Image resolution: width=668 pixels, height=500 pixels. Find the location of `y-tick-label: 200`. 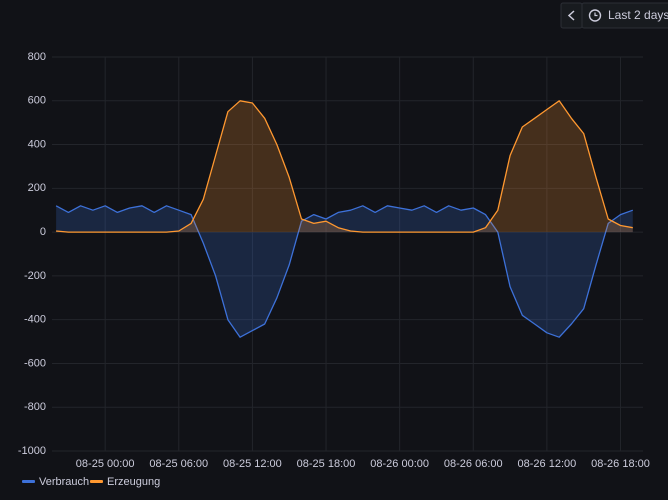

y-tick-label: 200 is located at coordinates (37, 188).